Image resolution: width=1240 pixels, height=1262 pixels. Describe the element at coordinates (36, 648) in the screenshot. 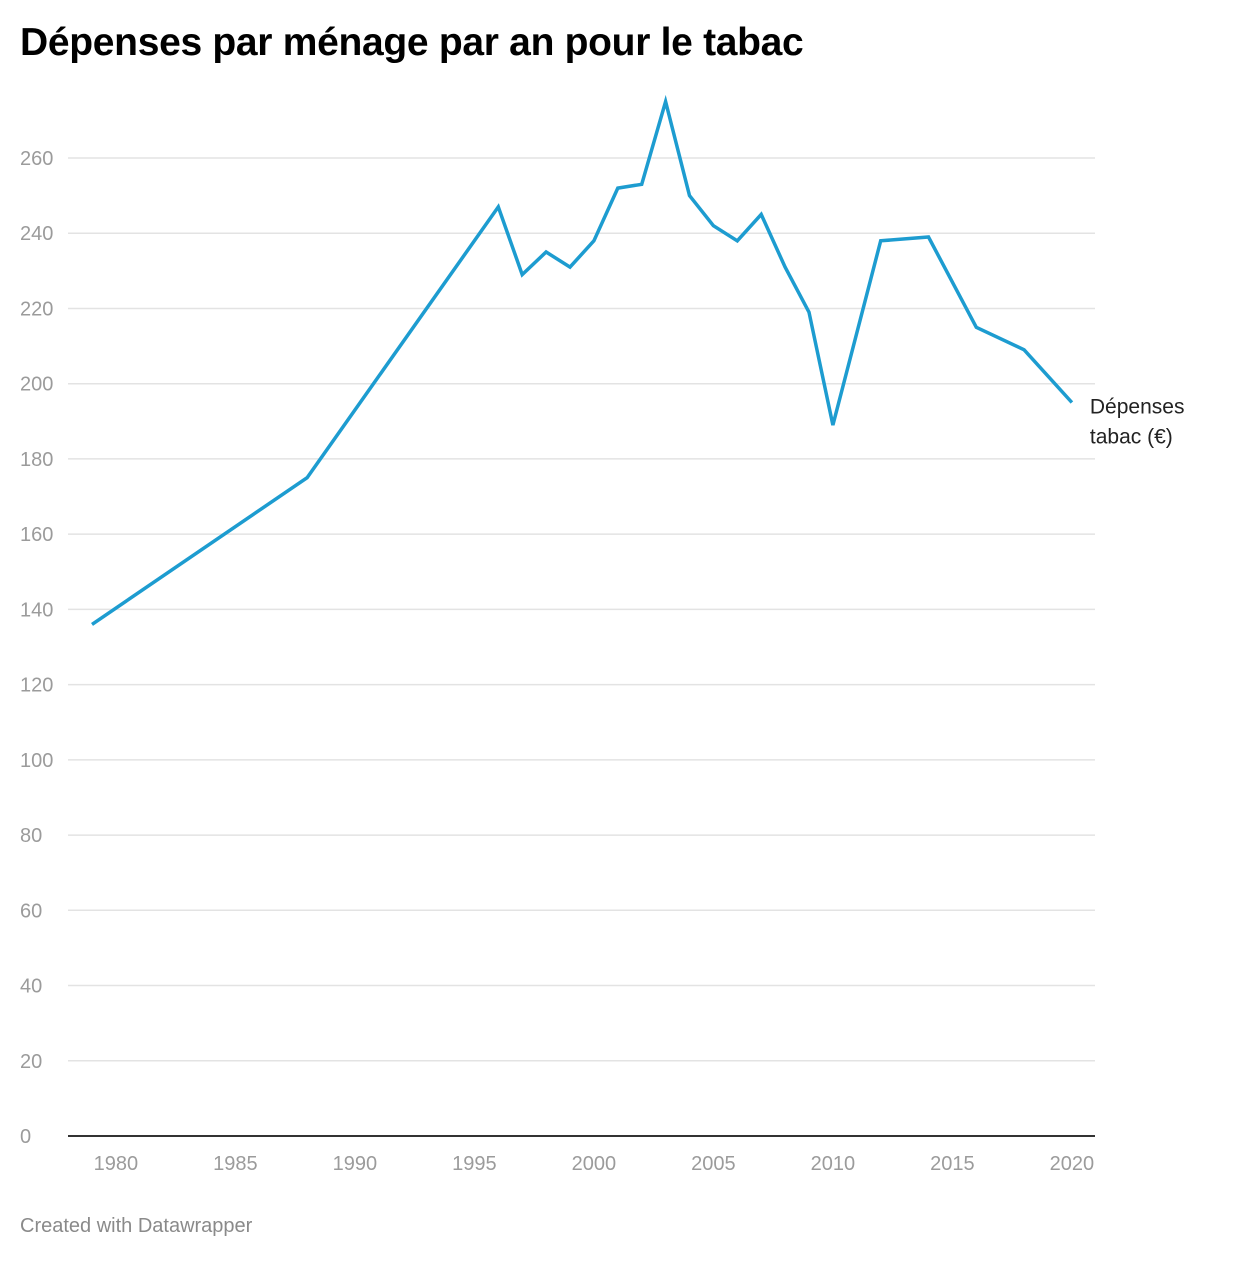

I see `y-axis-tick-labels: 0 20 40 60 80 100 120 140 160 180 200 220 240 260` at that location.